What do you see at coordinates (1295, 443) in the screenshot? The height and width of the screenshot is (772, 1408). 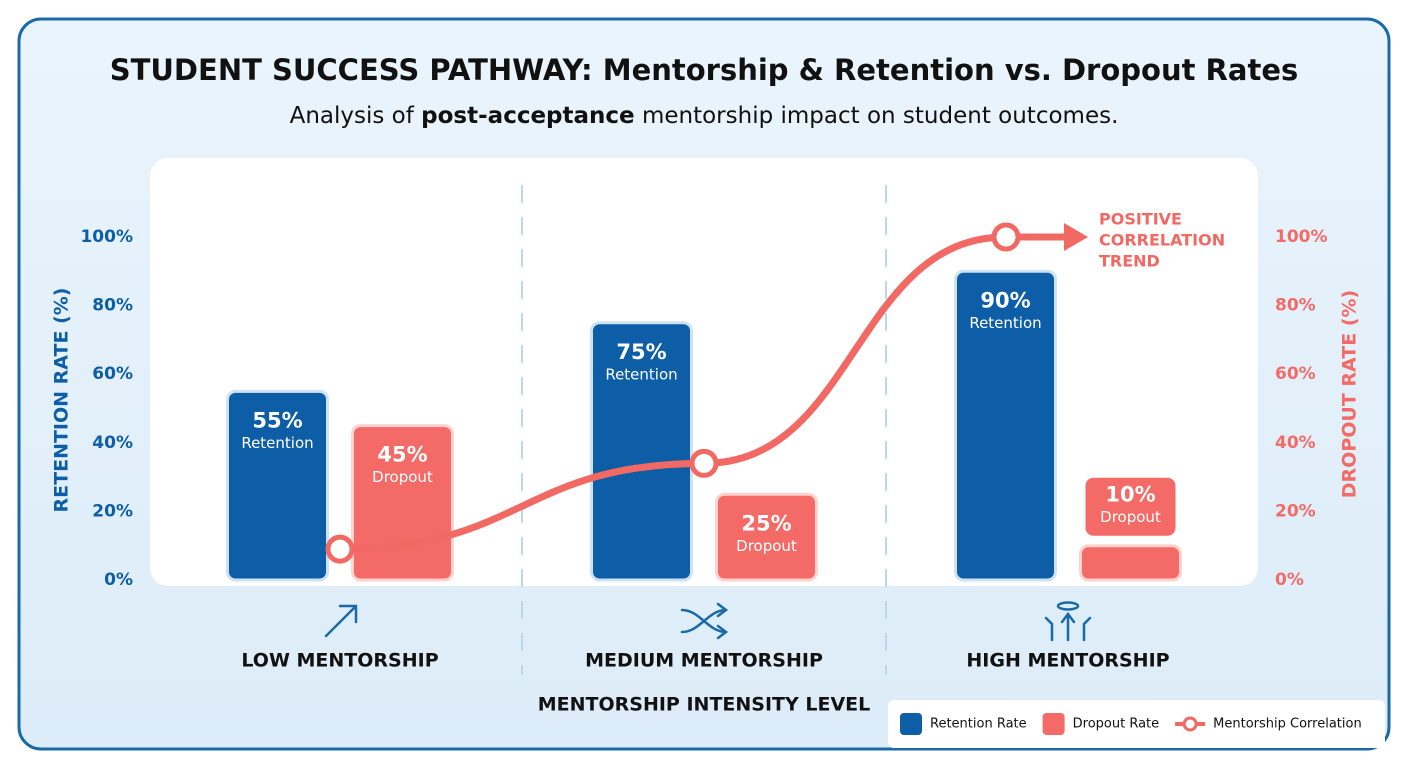 I see `y2-tick-label: 40%` at bounding box center [1295, 443].